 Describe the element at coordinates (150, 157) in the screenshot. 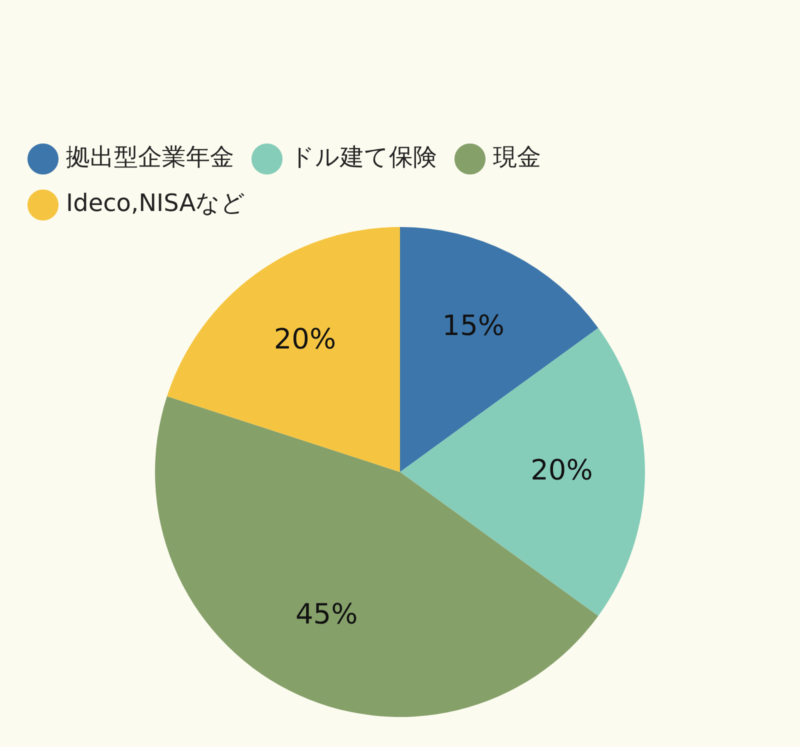

I see `legend-label: 拠出型企業年金` at that location.